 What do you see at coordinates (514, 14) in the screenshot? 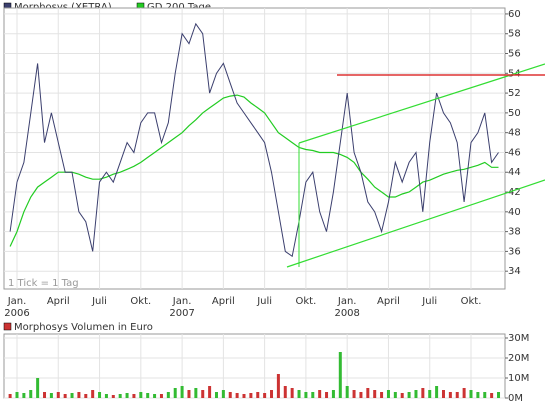
I see `y-tick-label: 60` at bounding box center [514, 14].